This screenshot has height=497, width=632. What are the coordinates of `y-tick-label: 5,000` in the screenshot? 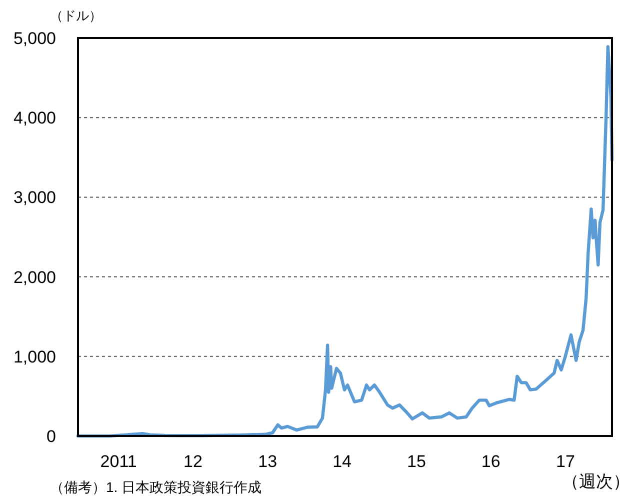 It's located at (34, 38).